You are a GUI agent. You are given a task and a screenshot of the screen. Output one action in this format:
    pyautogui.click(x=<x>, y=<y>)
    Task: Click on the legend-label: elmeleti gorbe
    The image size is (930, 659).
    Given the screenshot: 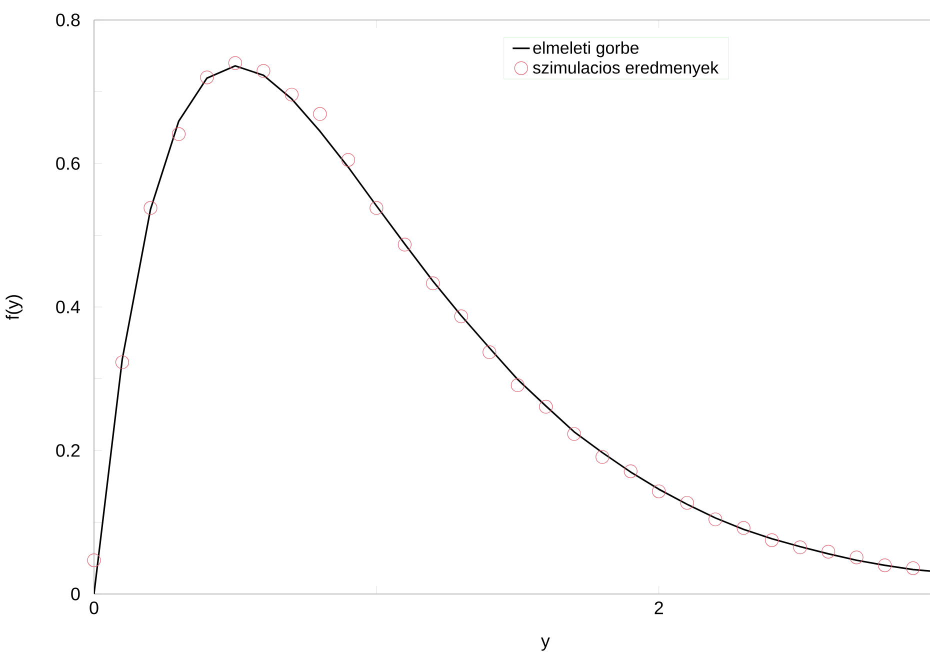 What is the action you would take?
    pyautogui.click(x=586, y=49)
    